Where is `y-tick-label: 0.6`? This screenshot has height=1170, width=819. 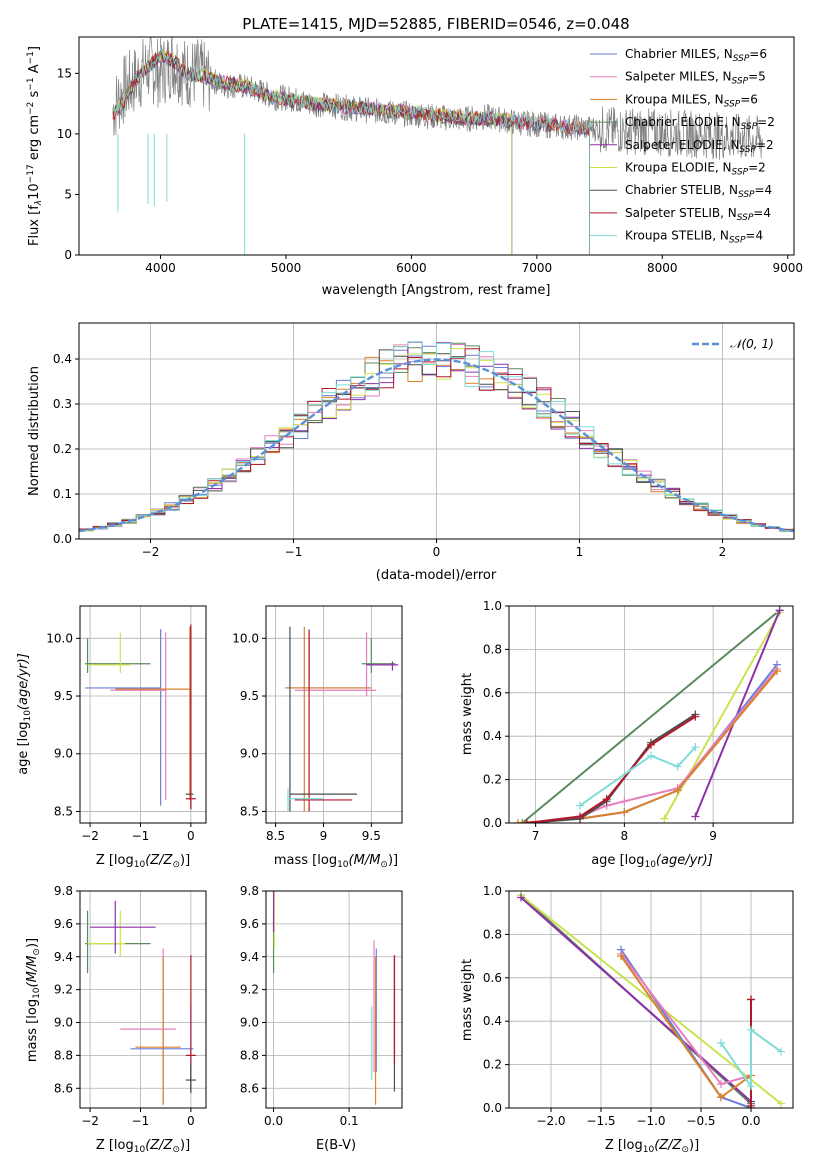
y-tick-label: 0.6 is located at coordinates (492, 693).